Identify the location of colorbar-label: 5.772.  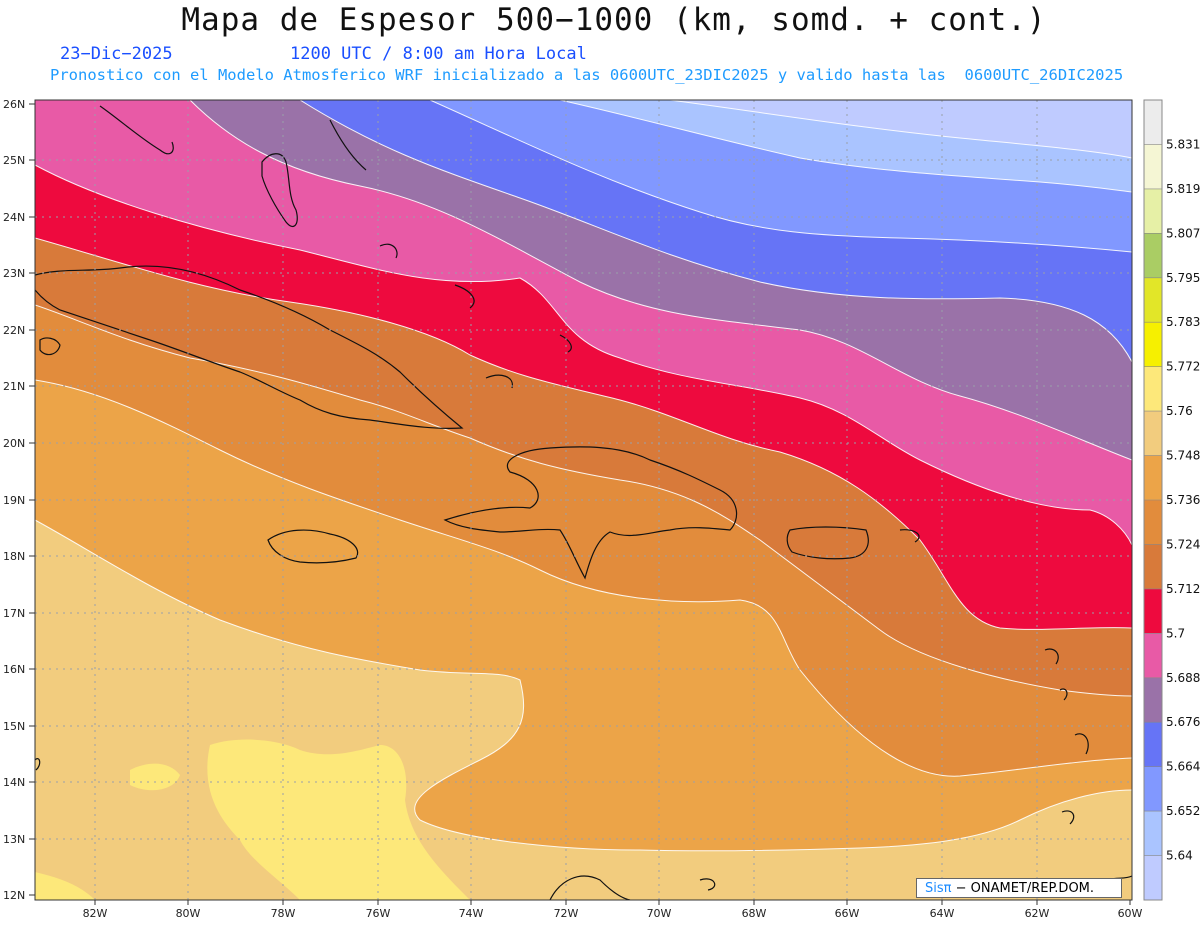
(1183, 367).